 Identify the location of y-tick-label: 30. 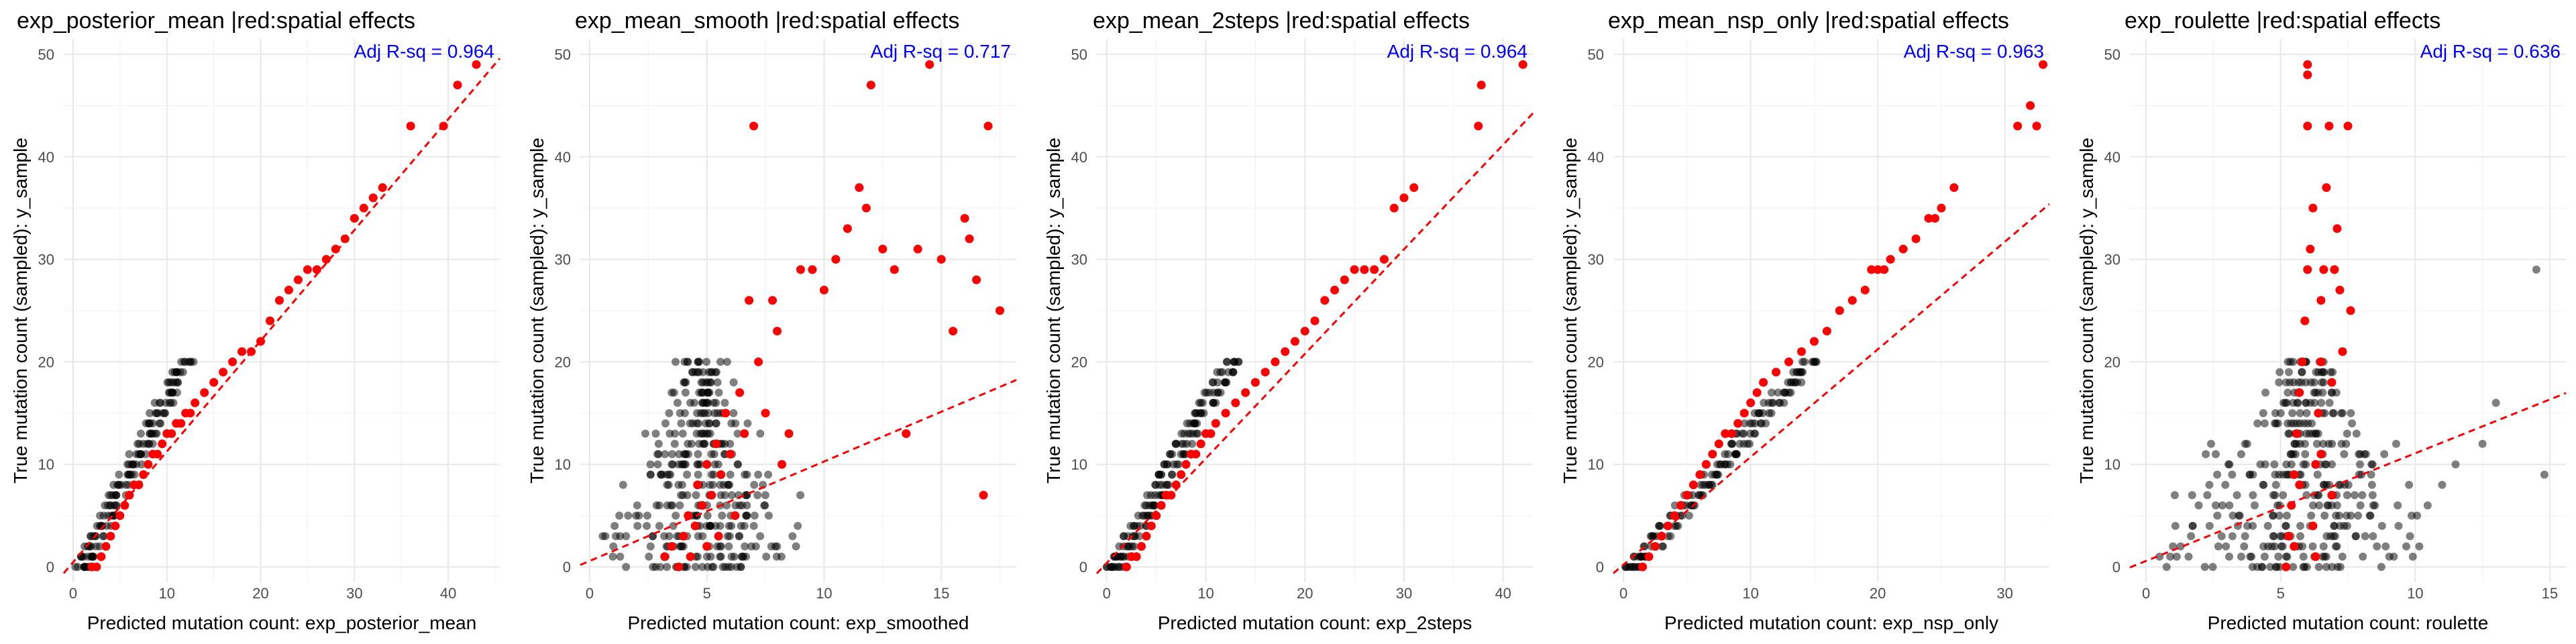
(1079, 260).